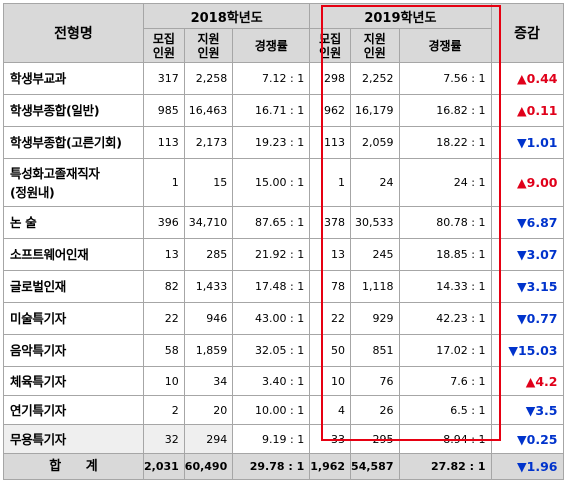  Describe the element at coordinates (208, 222) in the screenshot. I see `applicants-2018: 34,710` at that location.